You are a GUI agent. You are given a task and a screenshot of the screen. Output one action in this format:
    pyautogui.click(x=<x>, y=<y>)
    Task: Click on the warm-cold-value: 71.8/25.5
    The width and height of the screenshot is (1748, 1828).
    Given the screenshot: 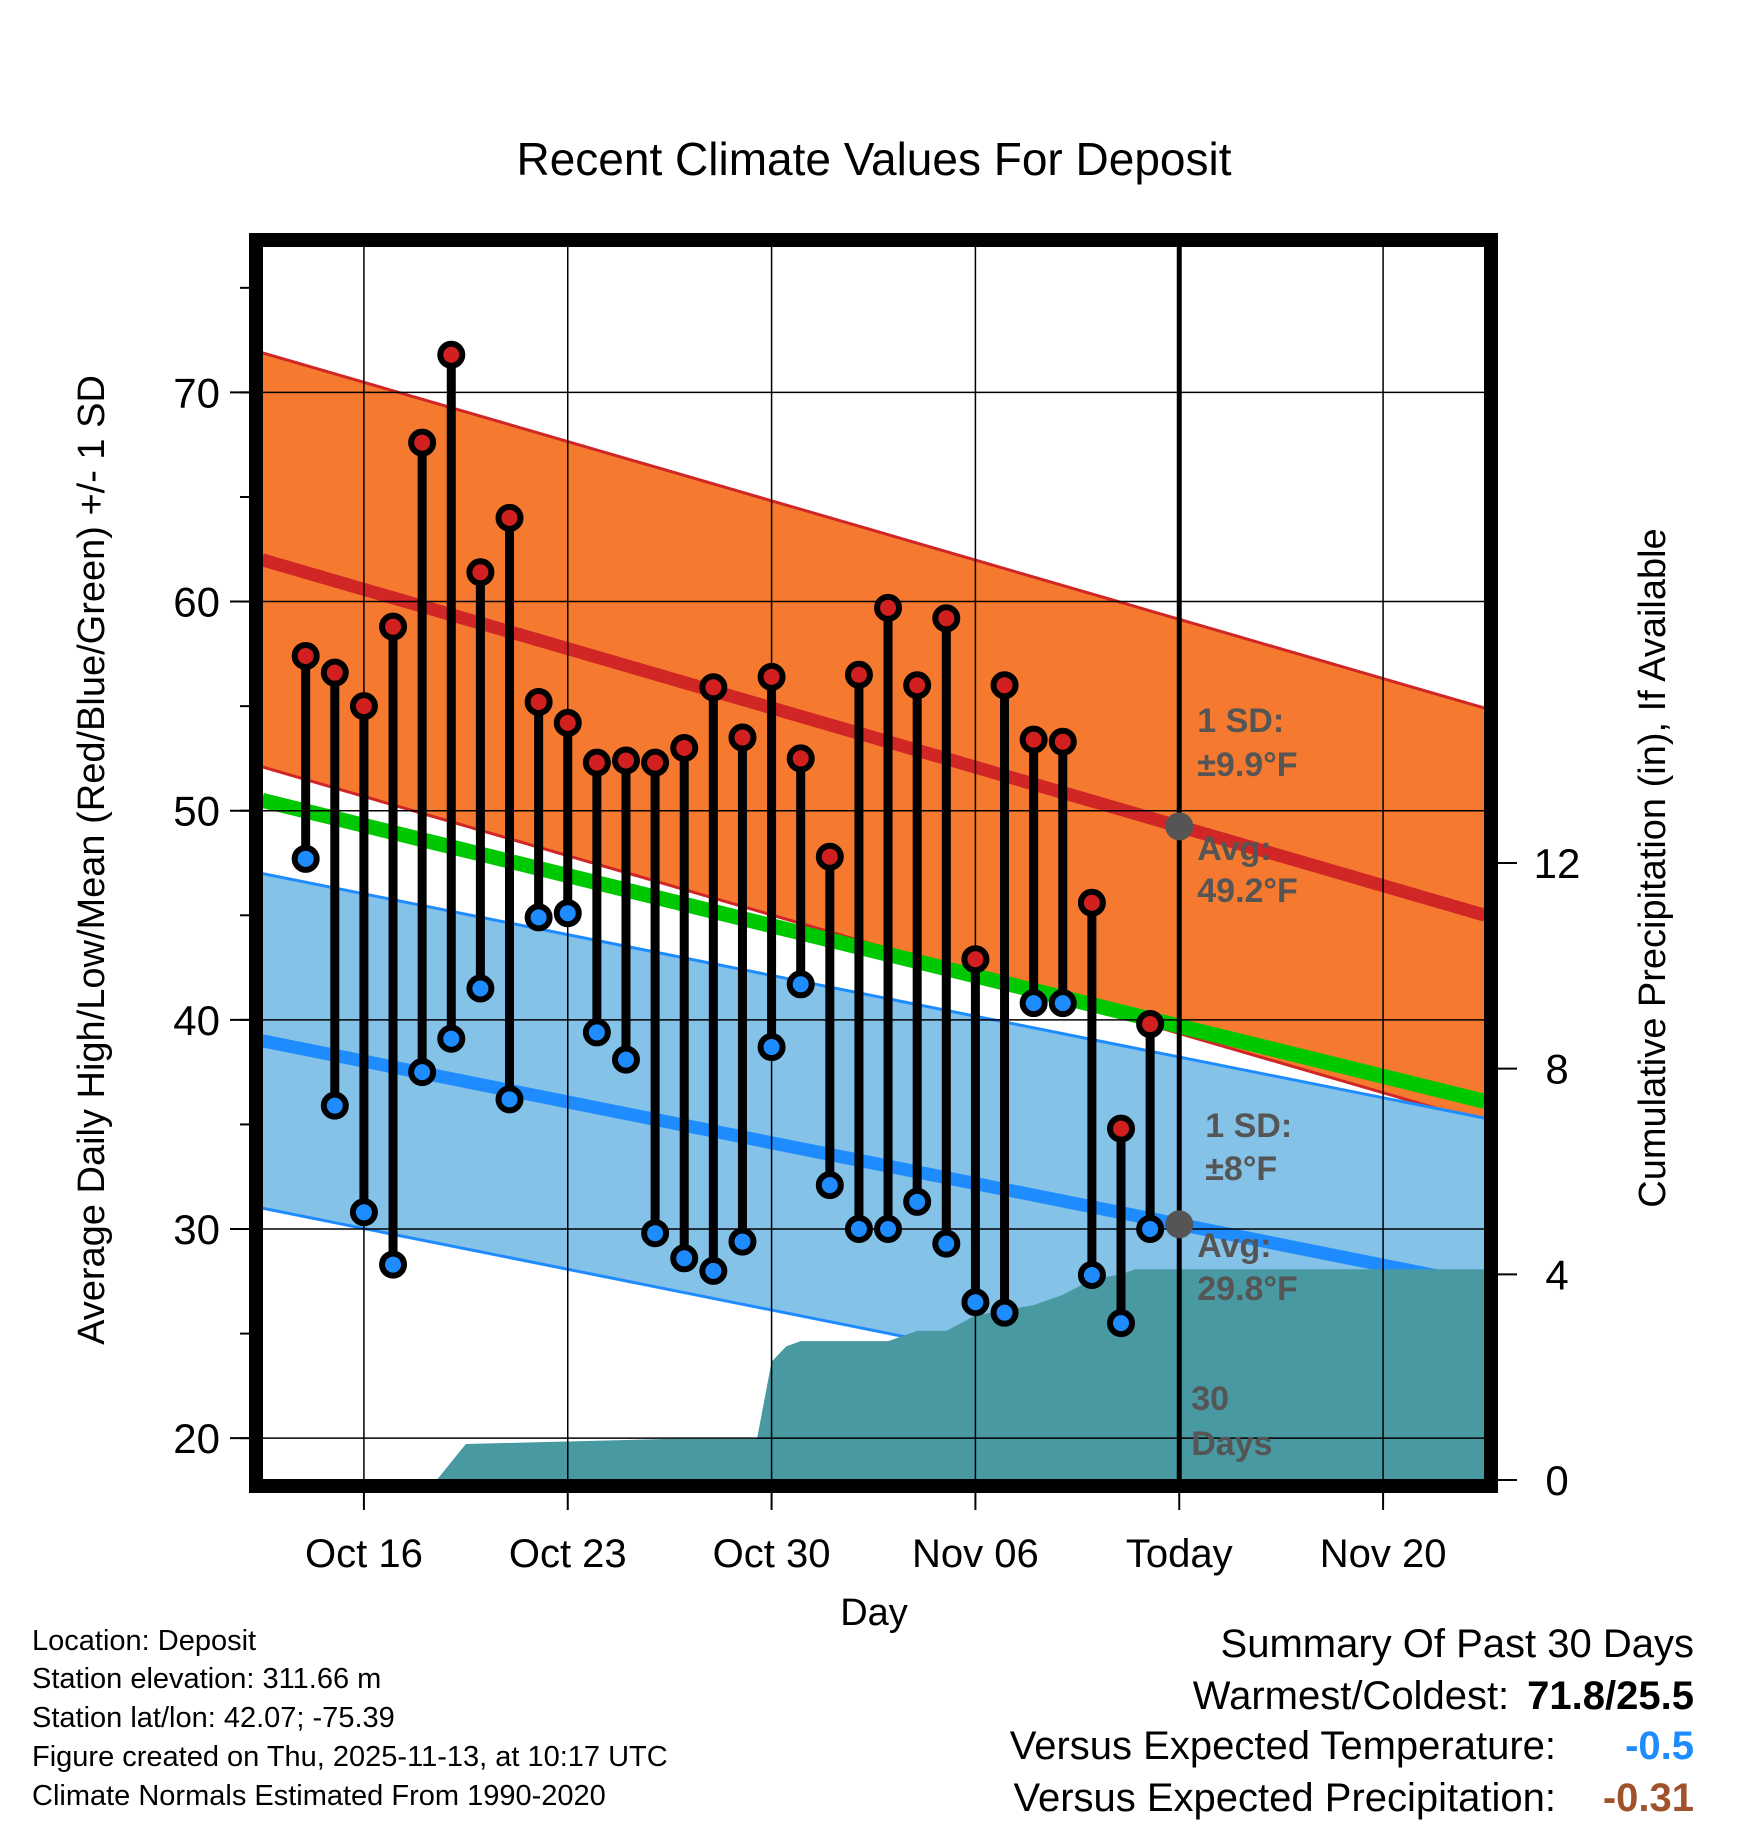 What is the action you would take?
    pyautogui.click(x=1610, y=1696)
    